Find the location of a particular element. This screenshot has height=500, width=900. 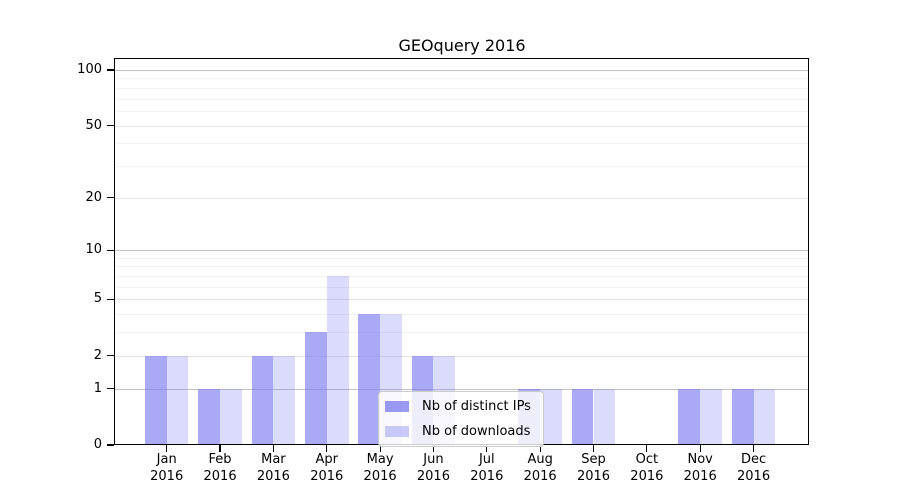

y-tick-label: 10 is located at coordinates (93, 250).